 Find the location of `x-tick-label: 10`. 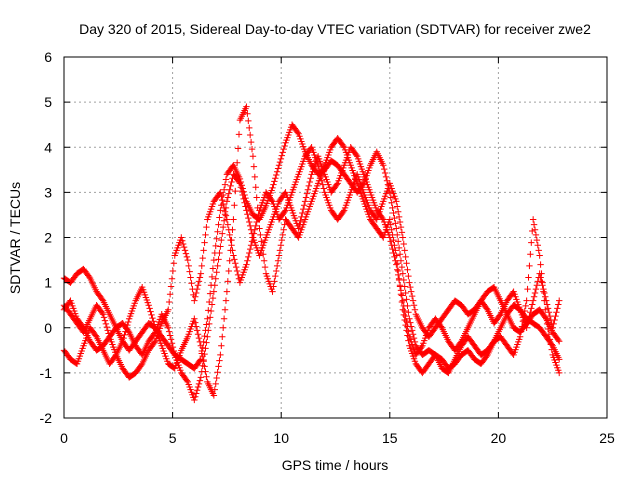

x-tick-label: 10 is located at coordinates (281, 438).